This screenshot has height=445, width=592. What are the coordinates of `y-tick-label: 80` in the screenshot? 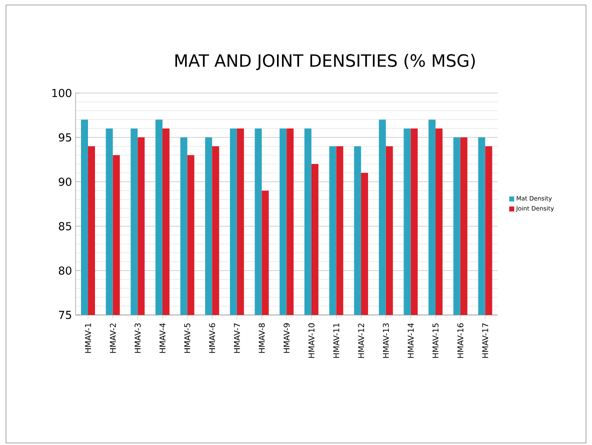 It's located at (65, 270).